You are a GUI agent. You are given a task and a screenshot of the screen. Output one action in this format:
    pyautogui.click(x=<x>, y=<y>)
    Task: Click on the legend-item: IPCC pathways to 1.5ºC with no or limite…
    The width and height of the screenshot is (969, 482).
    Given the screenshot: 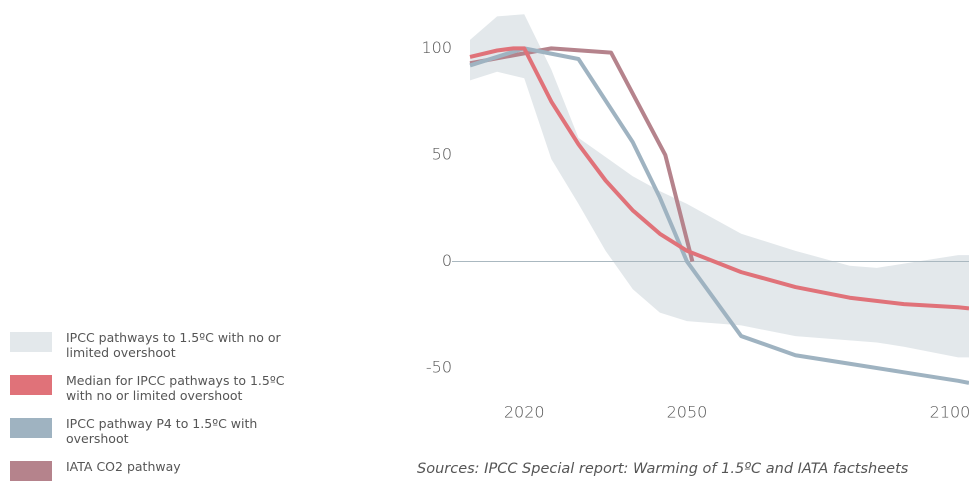 What is the action you would take?
    pyautogui.click(x=160, y=351)
    